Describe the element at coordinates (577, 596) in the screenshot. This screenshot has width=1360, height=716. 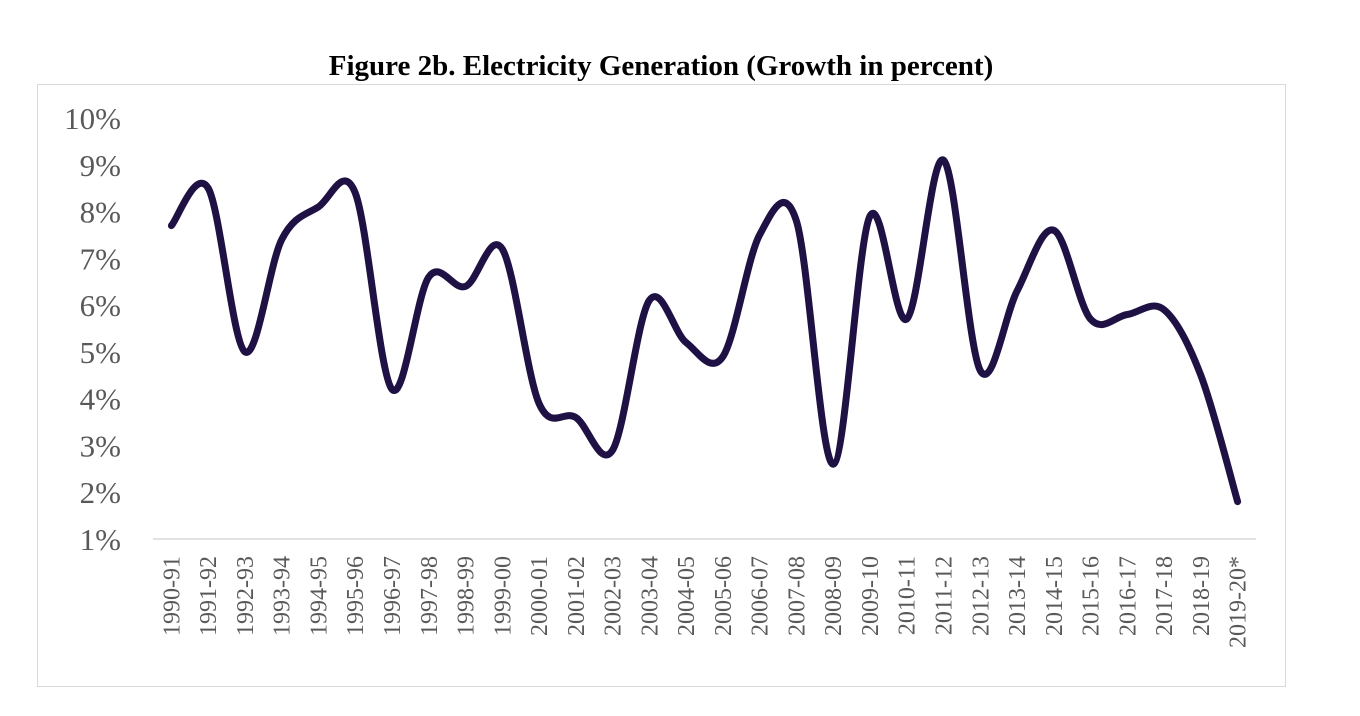
I see `x-tick-label: 2001-02` at that location.